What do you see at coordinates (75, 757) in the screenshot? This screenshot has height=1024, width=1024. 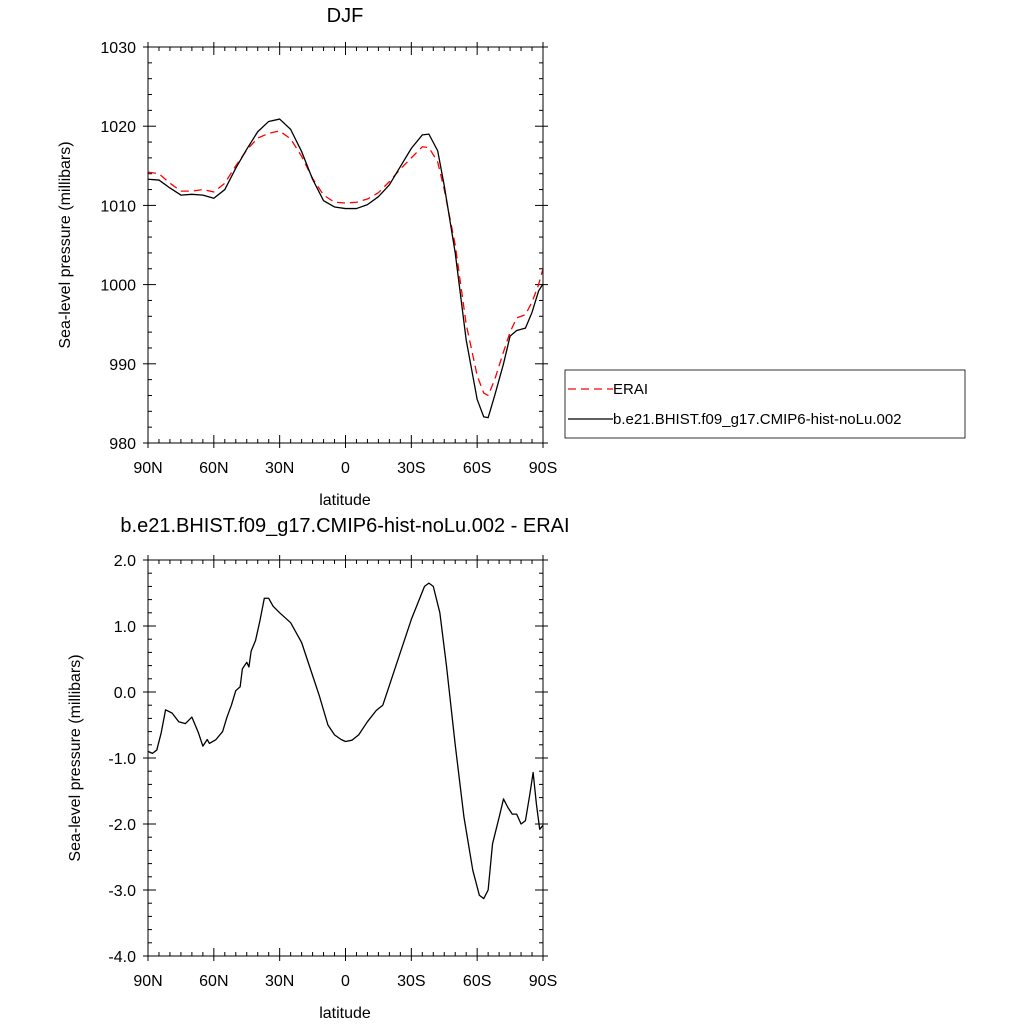 I see `bottom-chart-y-axis-label: Sea-level pressure (millibars)` at bounding box center [75, 757].